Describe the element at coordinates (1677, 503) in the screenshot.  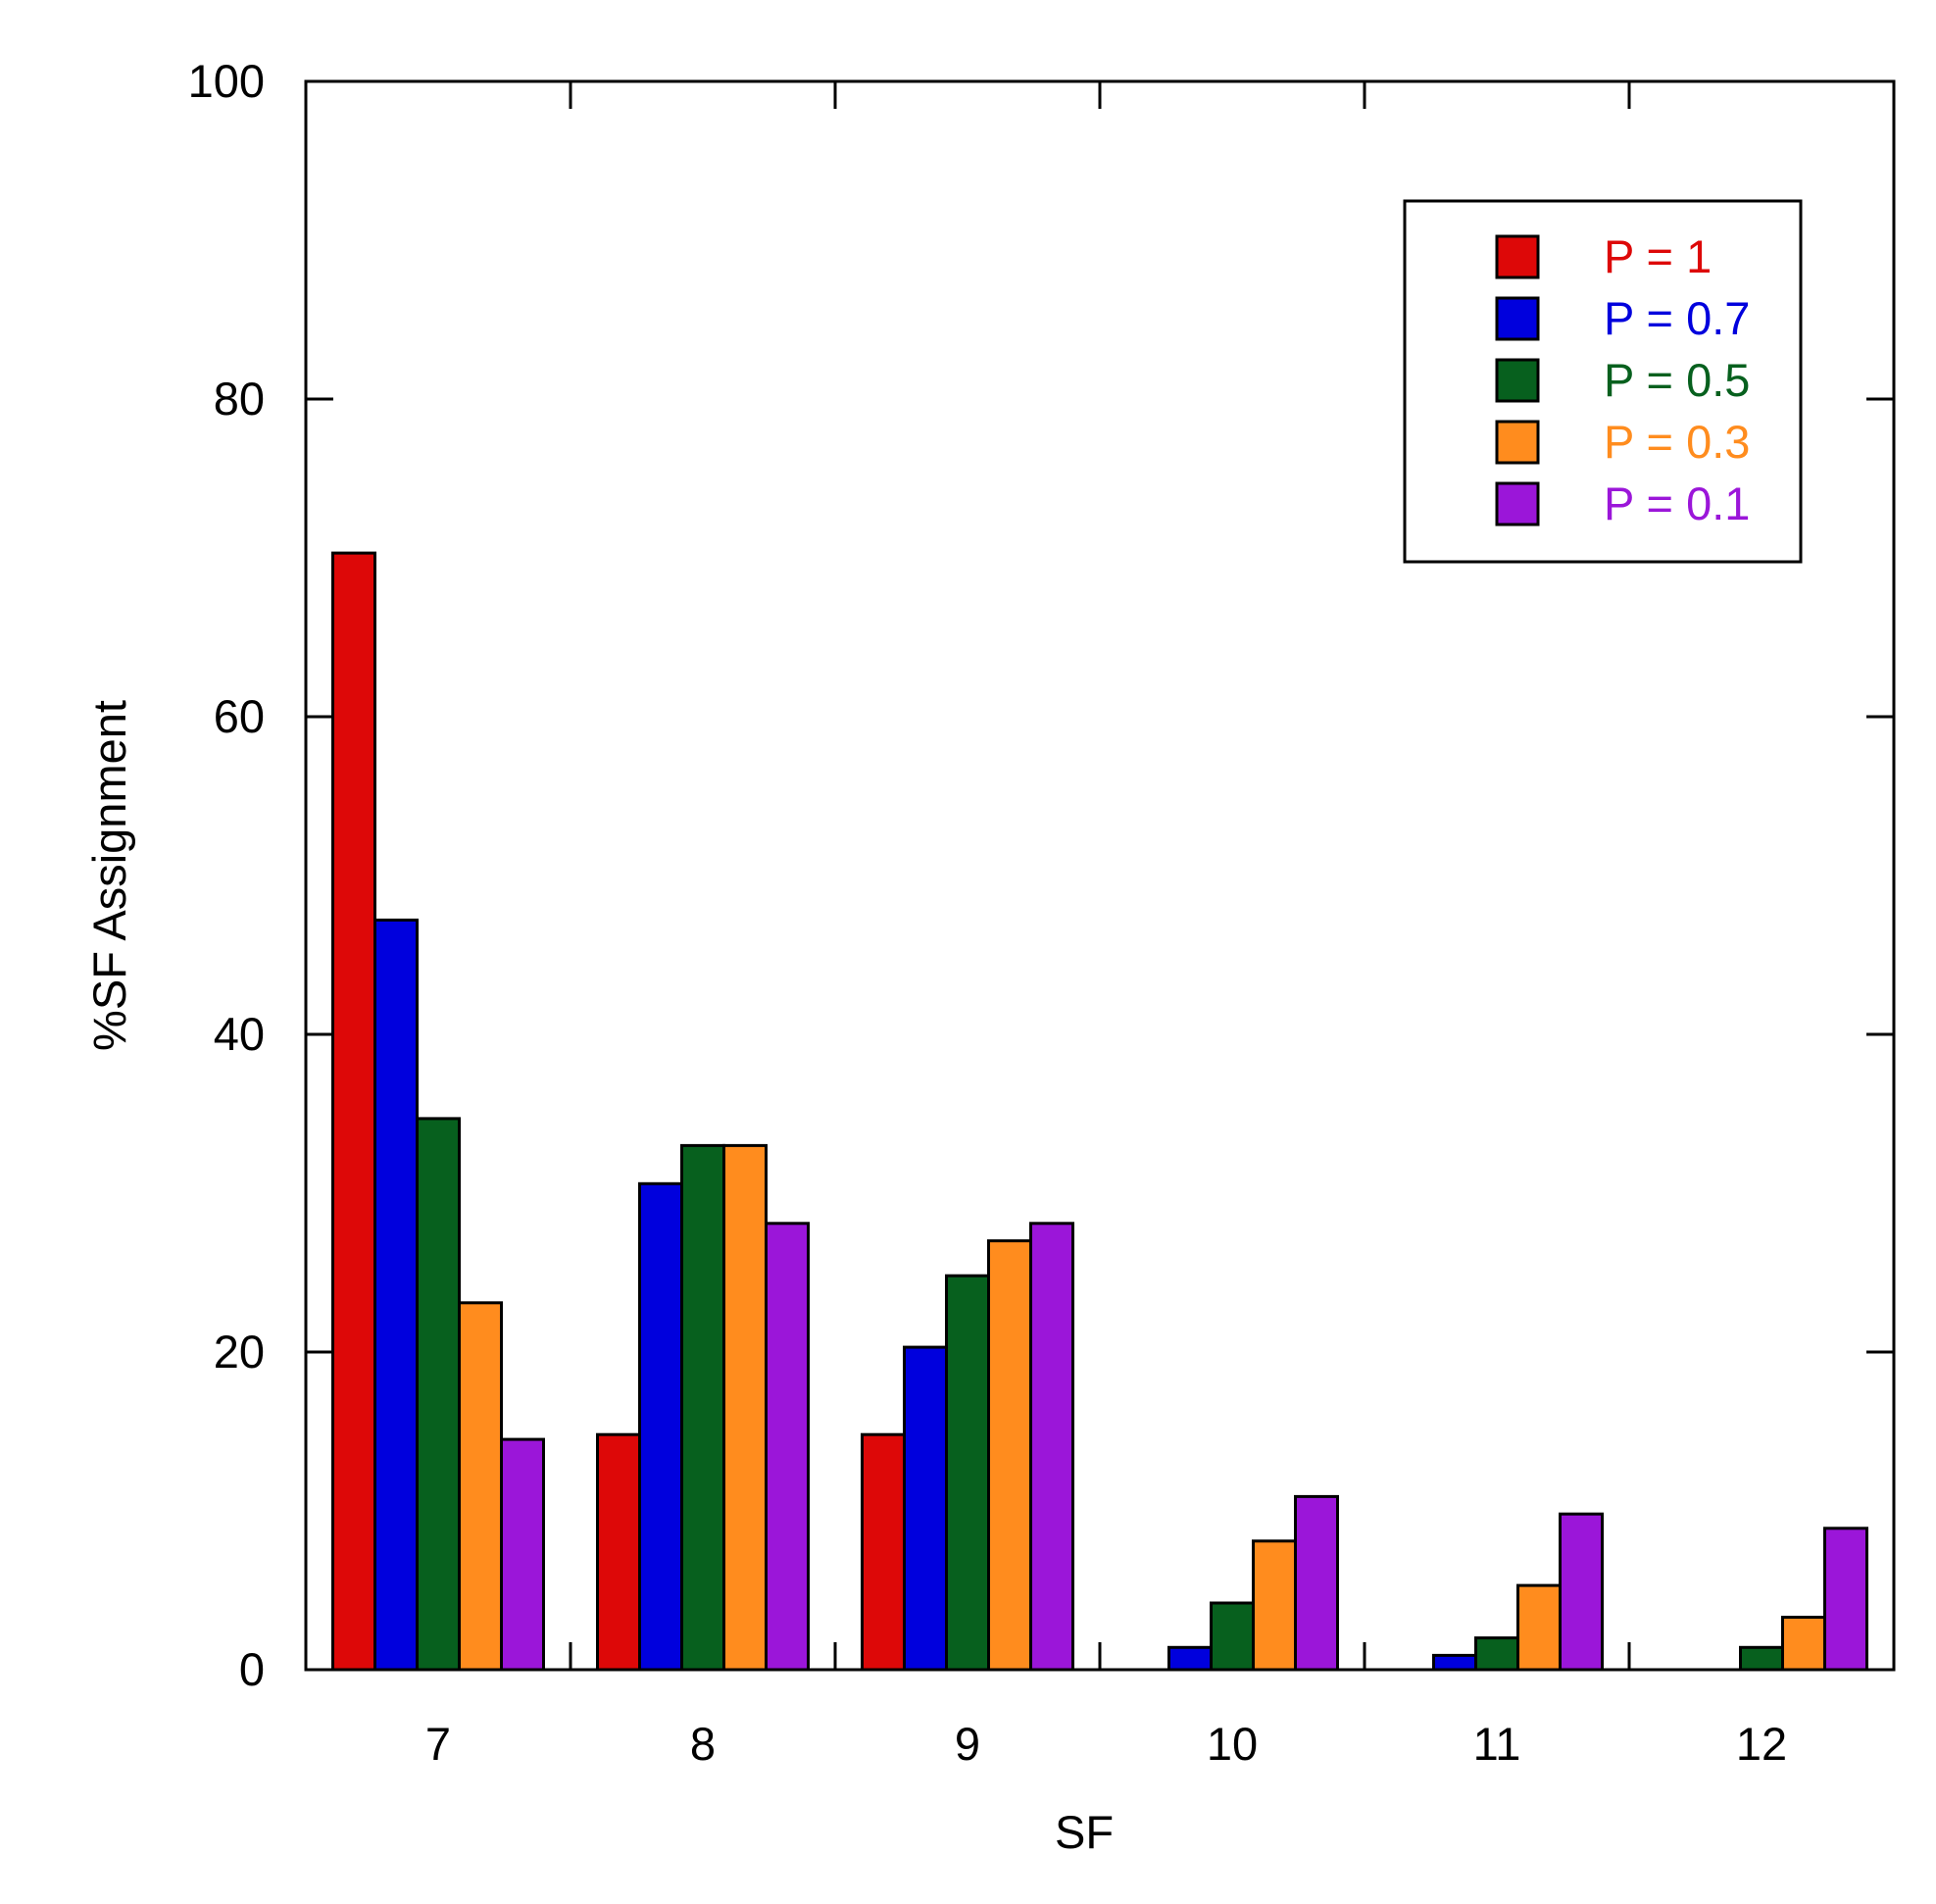
I see `legend-label: P = 0.1` at that location.